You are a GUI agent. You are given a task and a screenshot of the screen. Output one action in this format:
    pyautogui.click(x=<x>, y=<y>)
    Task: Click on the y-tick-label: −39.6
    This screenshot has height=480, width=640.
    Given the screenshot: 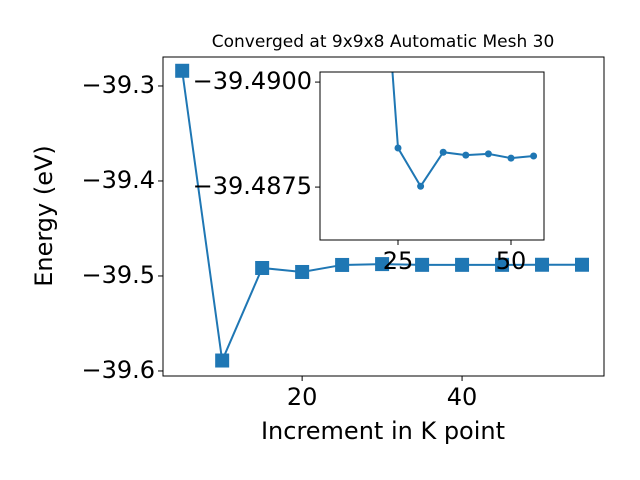 What is the action you would take?
    pyautogui.click(x=118, y=370)
    